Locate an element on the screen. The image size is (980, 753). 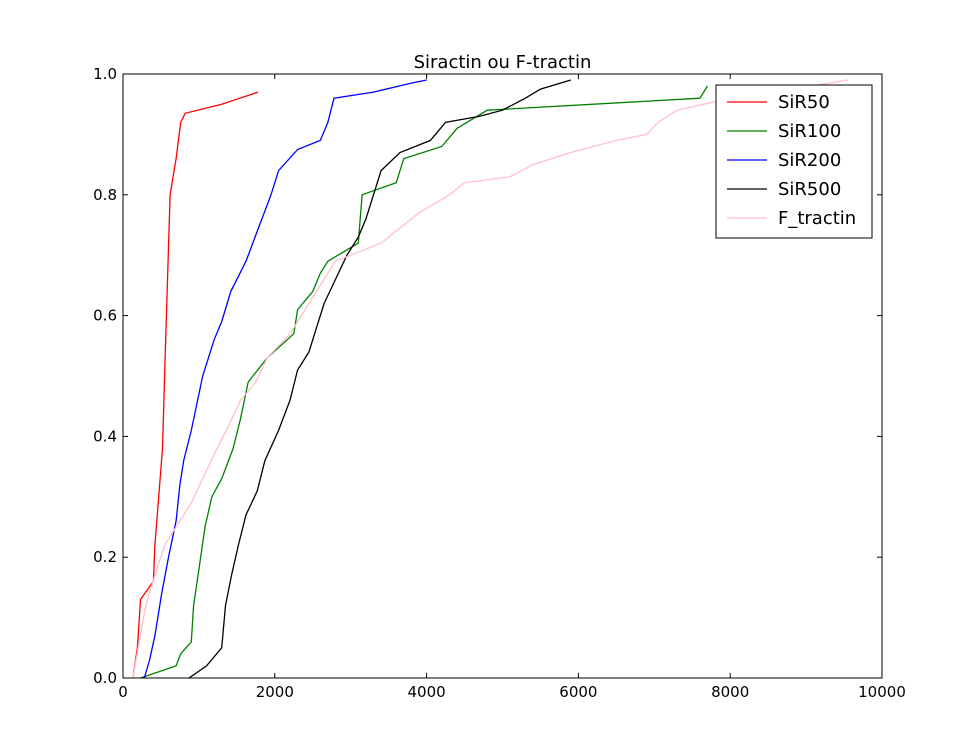
y-tick-label: 0.6 is located at coordinates (105, 316).